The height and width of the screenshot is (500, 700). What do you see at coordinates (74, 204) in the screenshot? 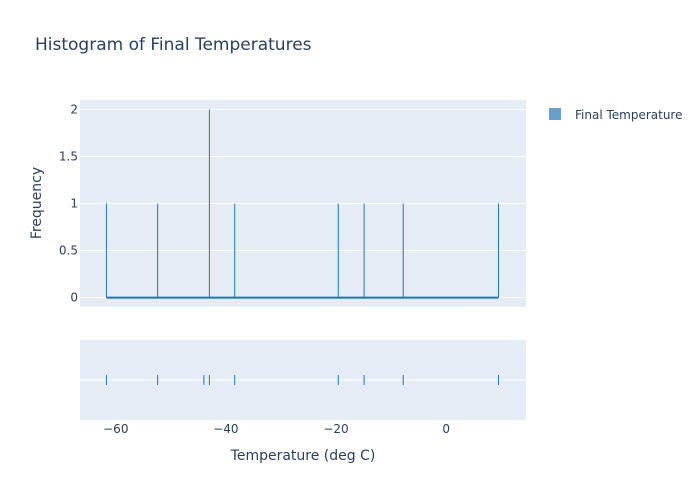
I see `y-tick-label: 1` at bounding box center [74, 204].